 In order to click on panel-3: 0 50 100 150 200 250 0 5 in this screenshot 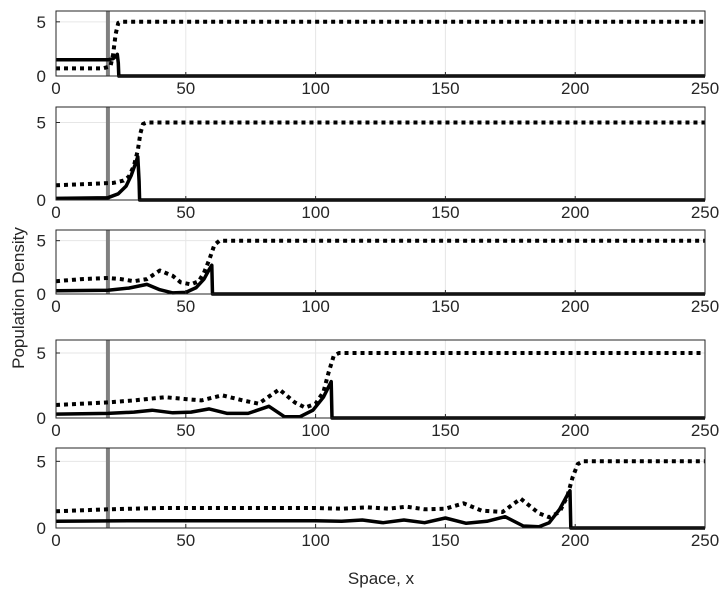, I will do `click(378, 272)`.